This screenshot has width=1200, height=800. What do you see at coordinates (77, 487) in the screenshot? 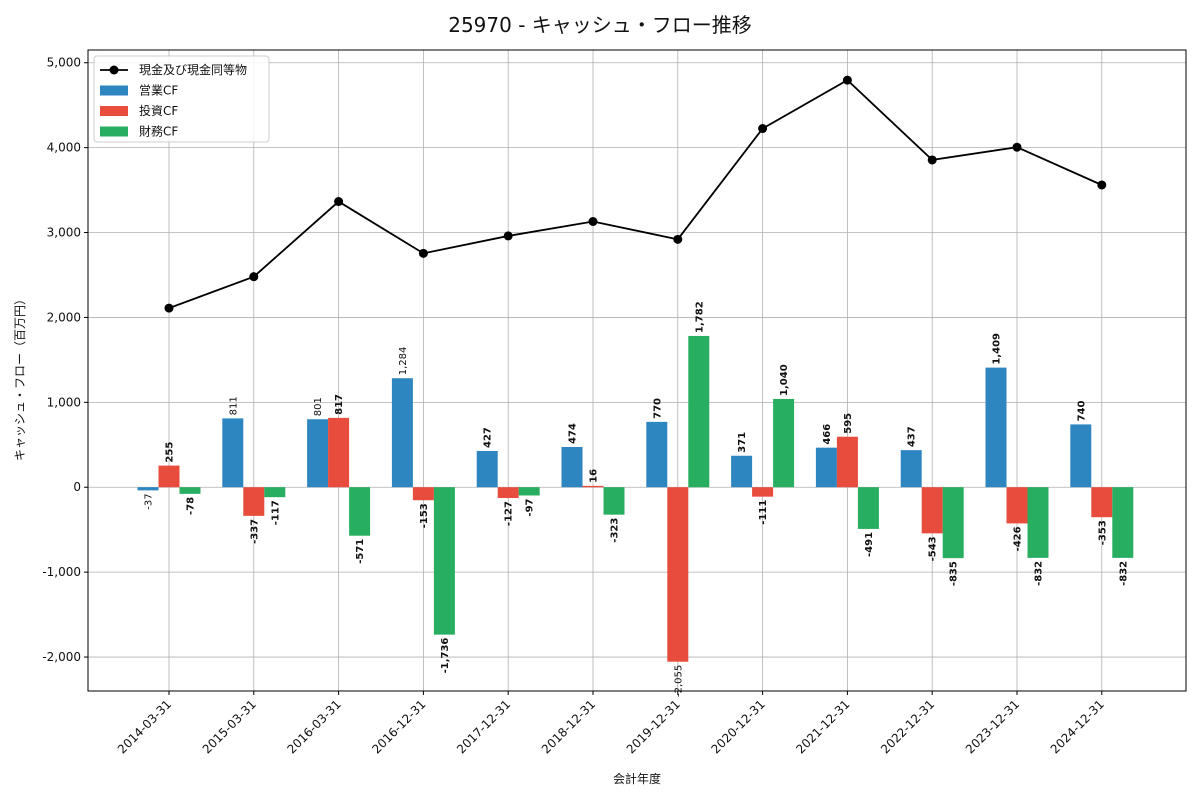
I see `y-tick-label: 0` at bounding box center [77, 487].